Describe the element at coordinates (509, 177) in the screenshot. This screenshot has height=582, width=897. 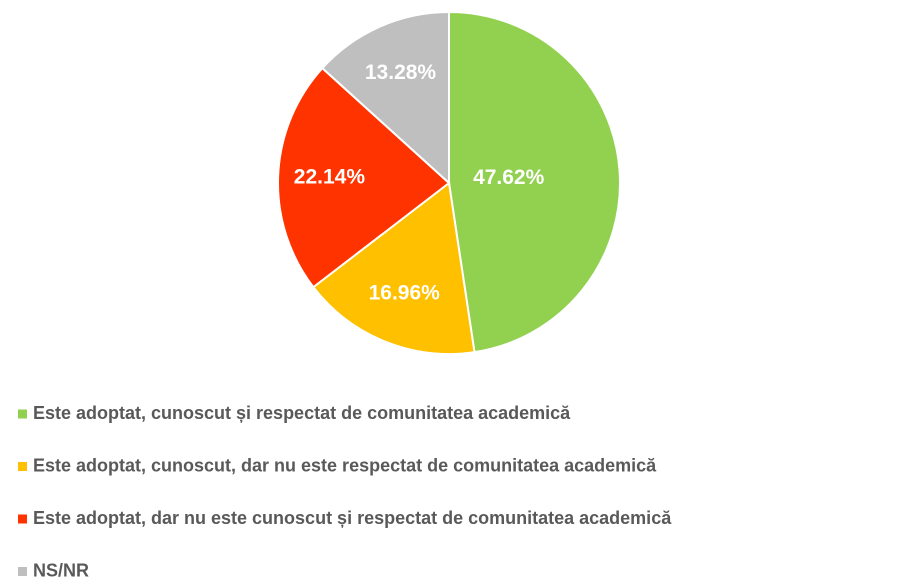
I see `data-label: 47.62%` at that location.